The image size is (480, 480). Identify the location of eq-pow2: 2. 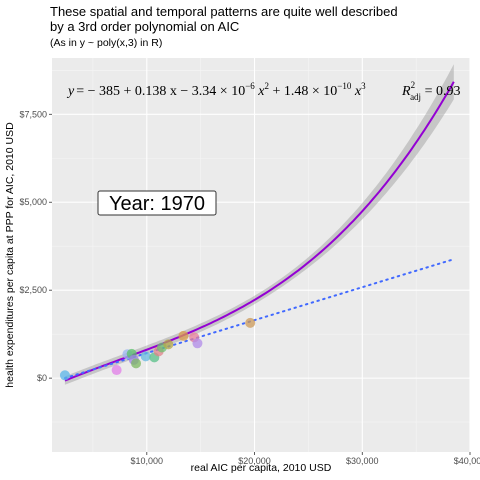
(267, 86).